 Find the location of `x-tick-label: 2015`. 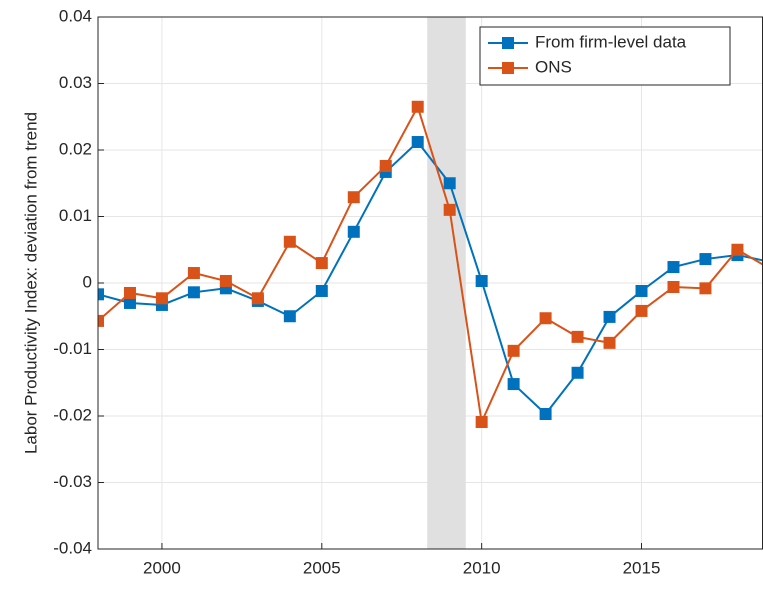

x-tick-label: 2015 is located at coordinates (642, 567).